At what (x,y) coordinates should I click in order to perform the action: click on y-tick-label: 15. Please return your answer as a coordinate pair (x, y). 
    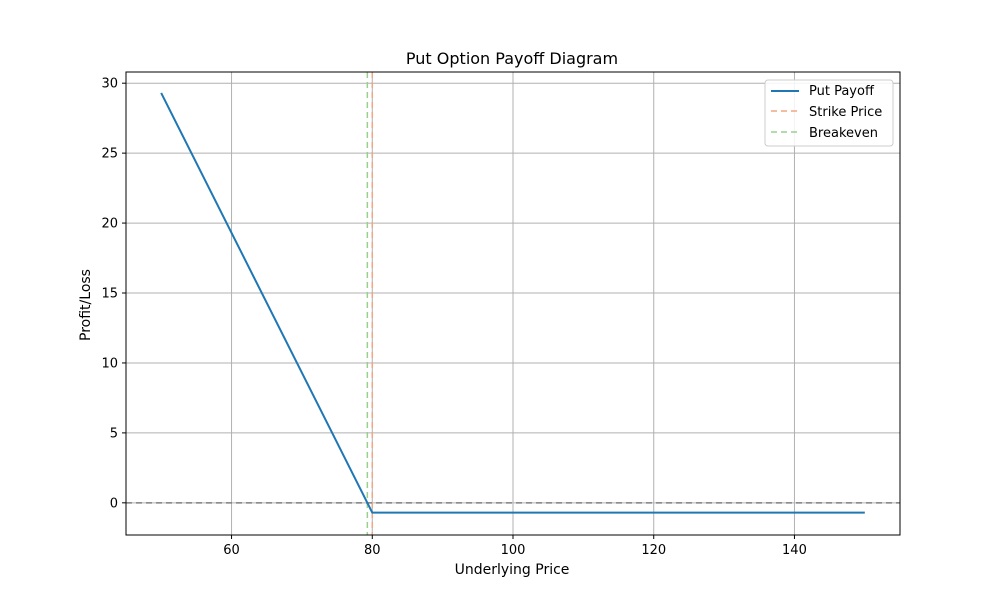
    Looking at the image, I should click on (109, 294).